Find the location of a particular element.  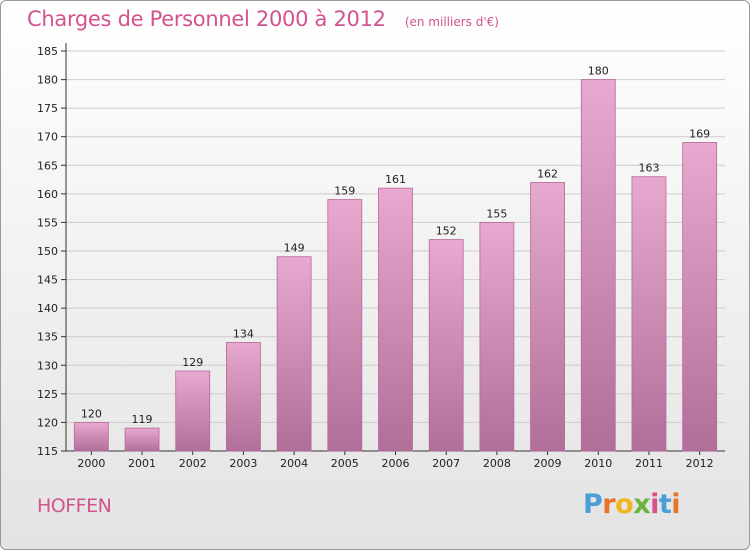

y-tick-label: 135 is located at coordinates (47, 337).